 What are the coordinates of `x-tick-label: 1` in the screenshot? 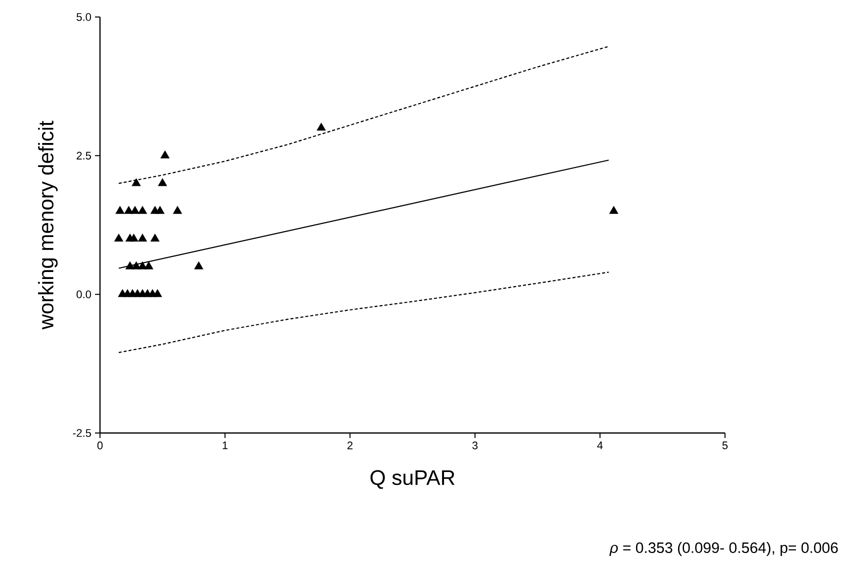 It's located at (225, 446).